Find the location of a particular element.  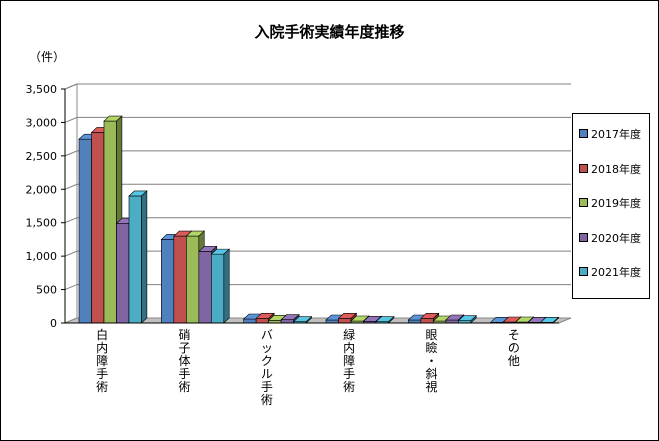

legend-label: 2021年度 is located at coordinates (616, 272).